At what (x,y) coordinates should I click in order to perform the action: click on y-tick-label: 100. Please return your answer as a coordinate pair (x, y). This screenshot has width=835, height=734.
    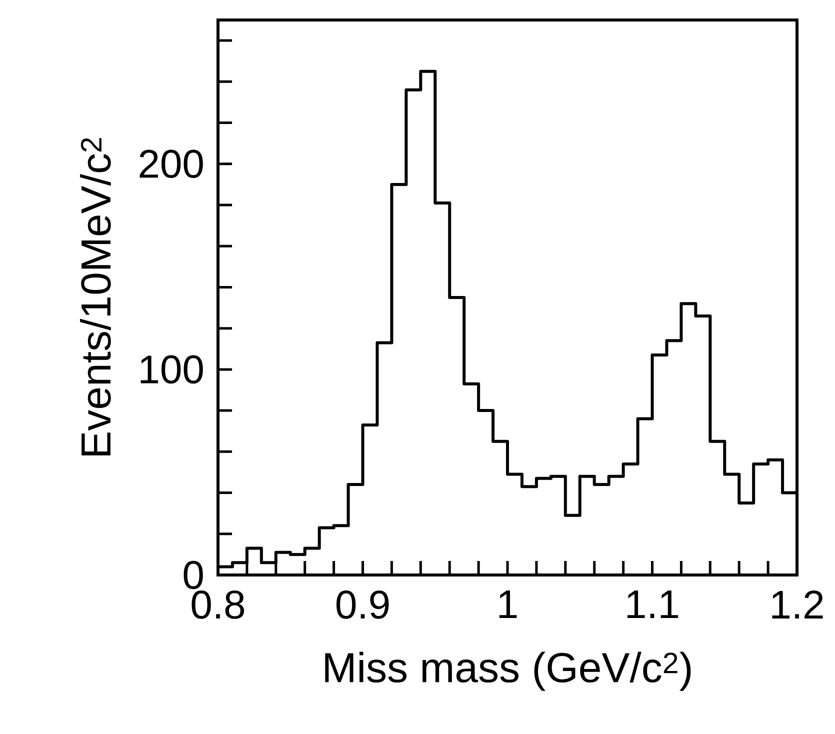
    Looking at the image, I should click on (171, 369).